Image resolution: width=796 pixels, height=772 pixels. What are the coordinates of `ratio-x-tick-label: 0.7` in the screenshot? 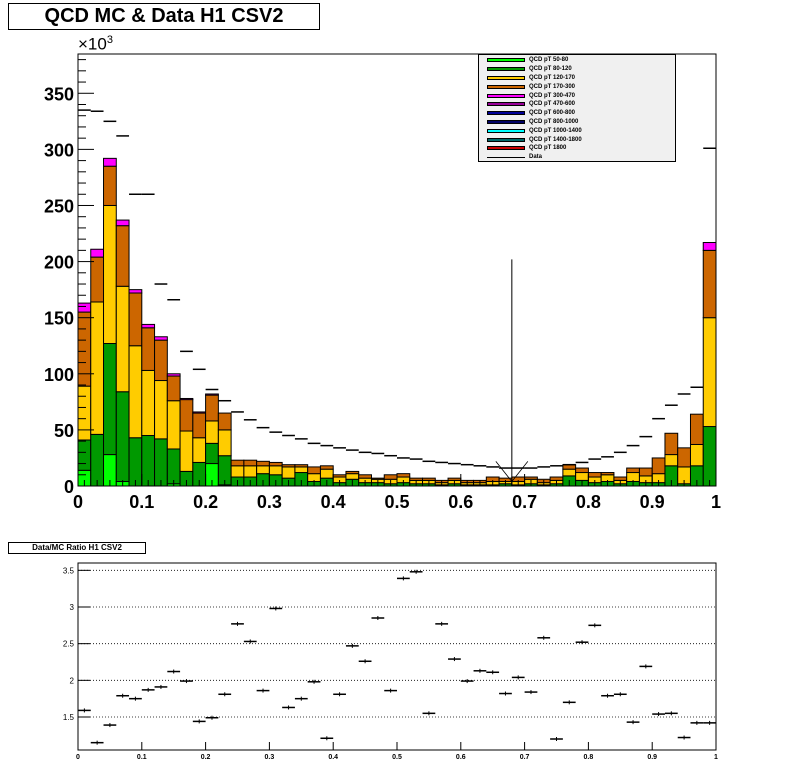 It's located at (525, 757).